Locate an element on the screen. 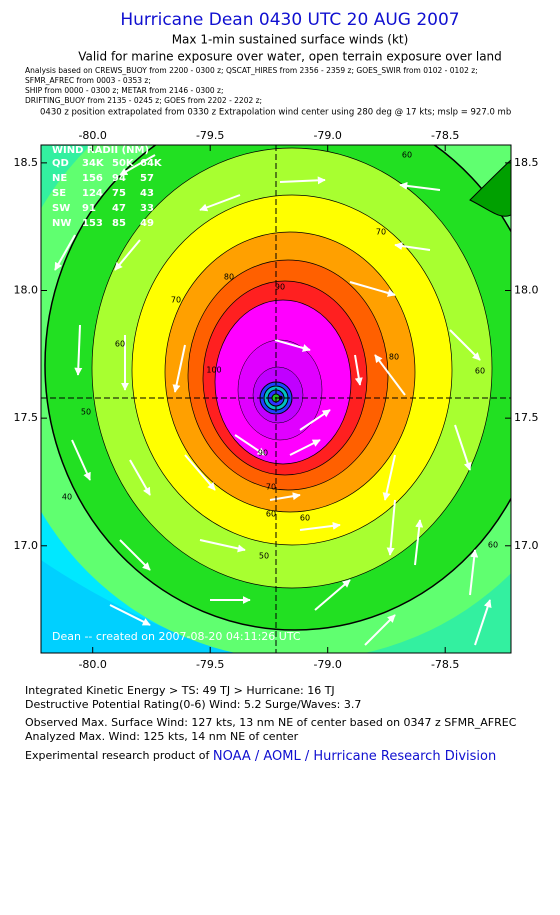 The height and width of the screenshot is (915, 560). wind-radii-cell: QD is located at coordinates (60, 163).